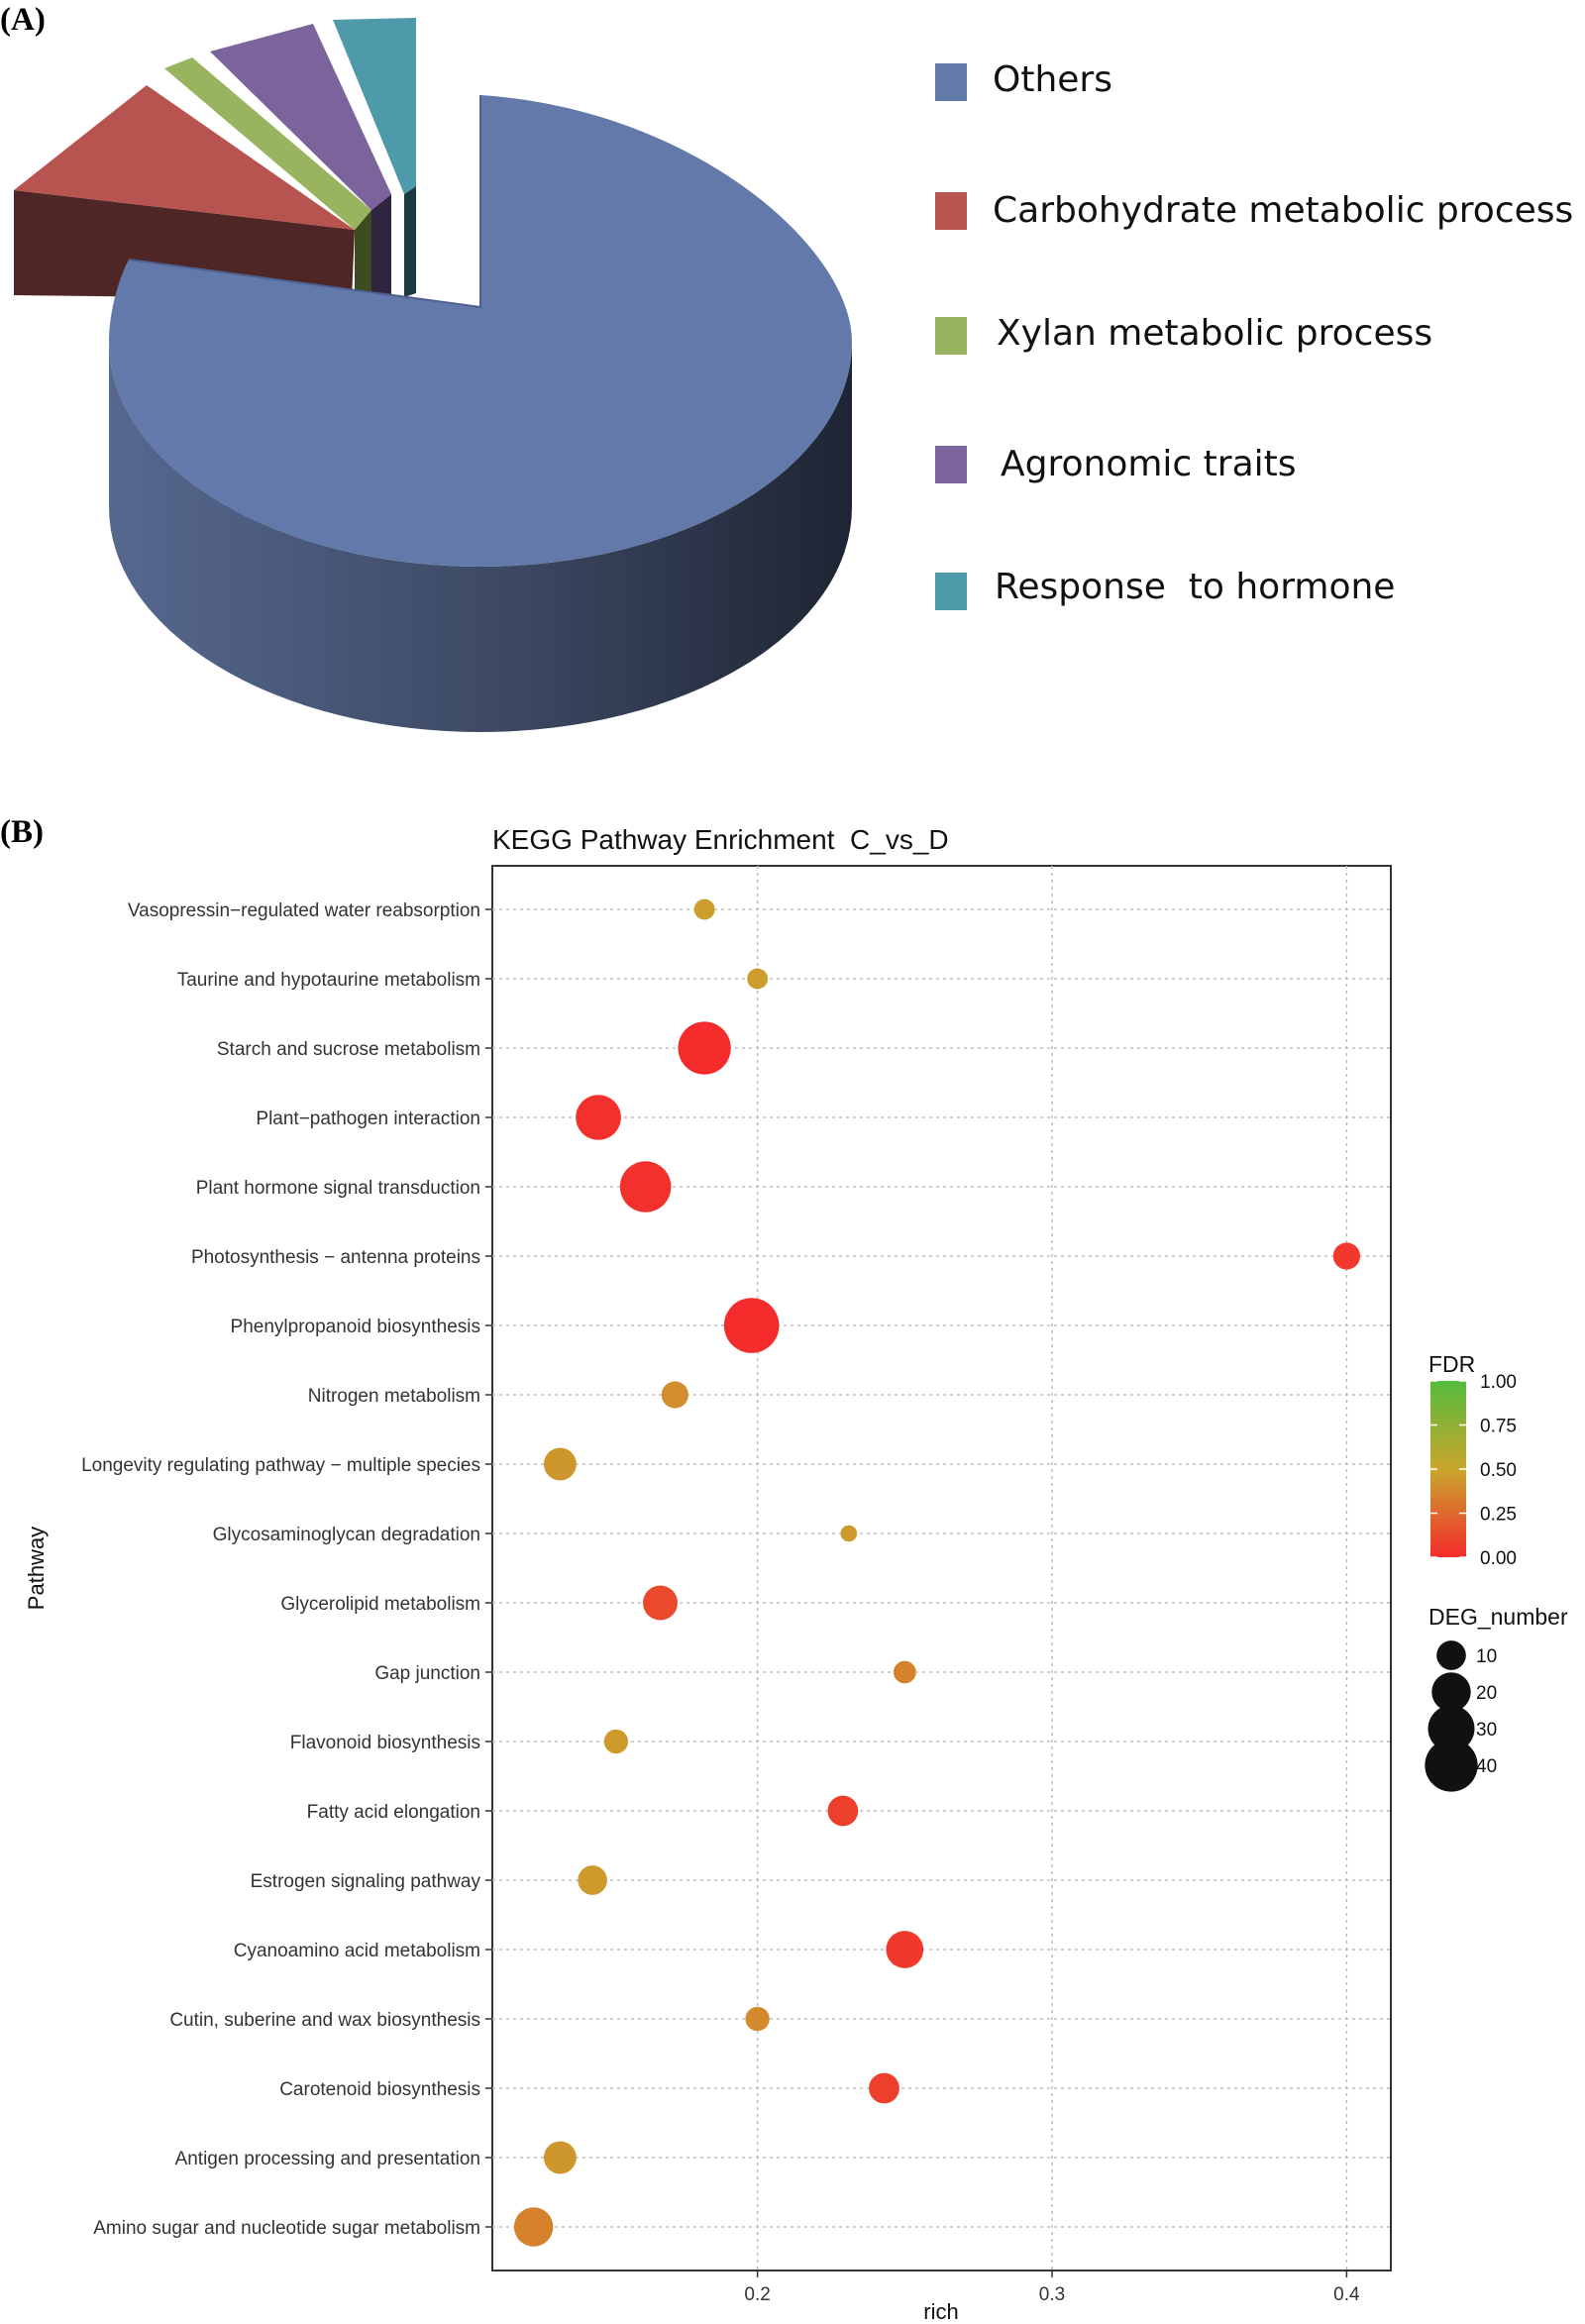  I want to click on fdr-tick-label: 0.00, so click(1498, 1558).